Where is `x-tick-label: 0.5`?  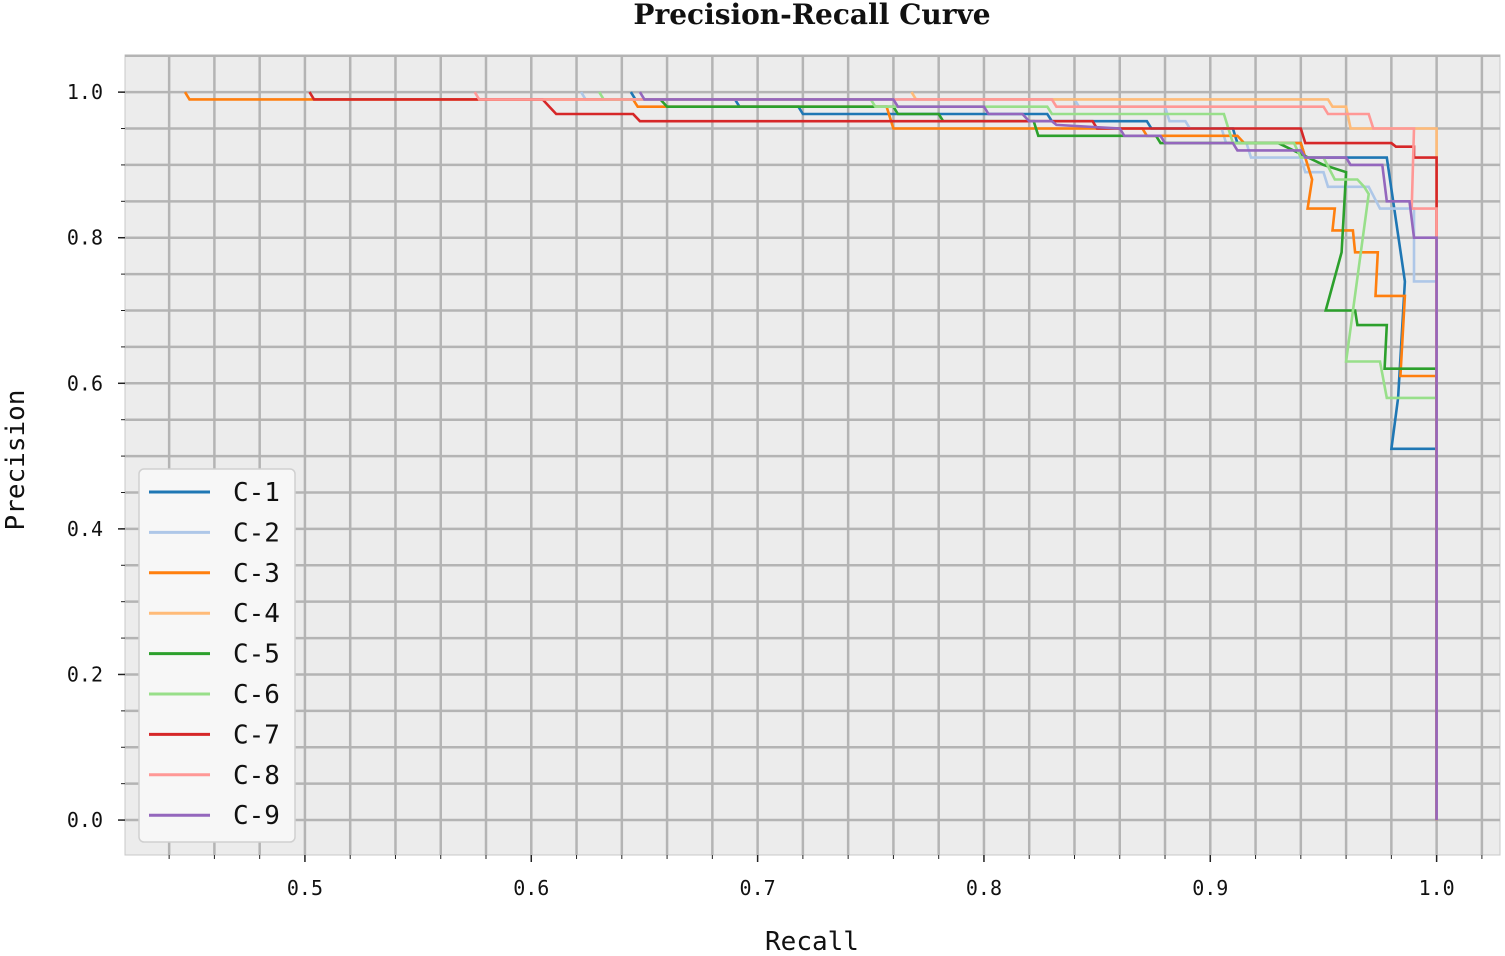 x-tick-label: 0.5 is located at coordinates (305, 888).